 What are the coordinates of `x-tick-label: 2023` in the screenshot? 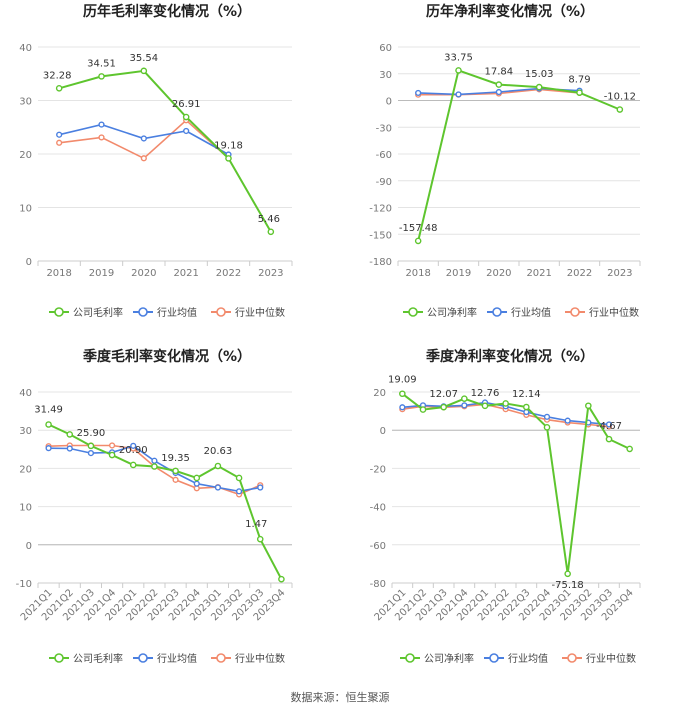 It's located at (619, 273).